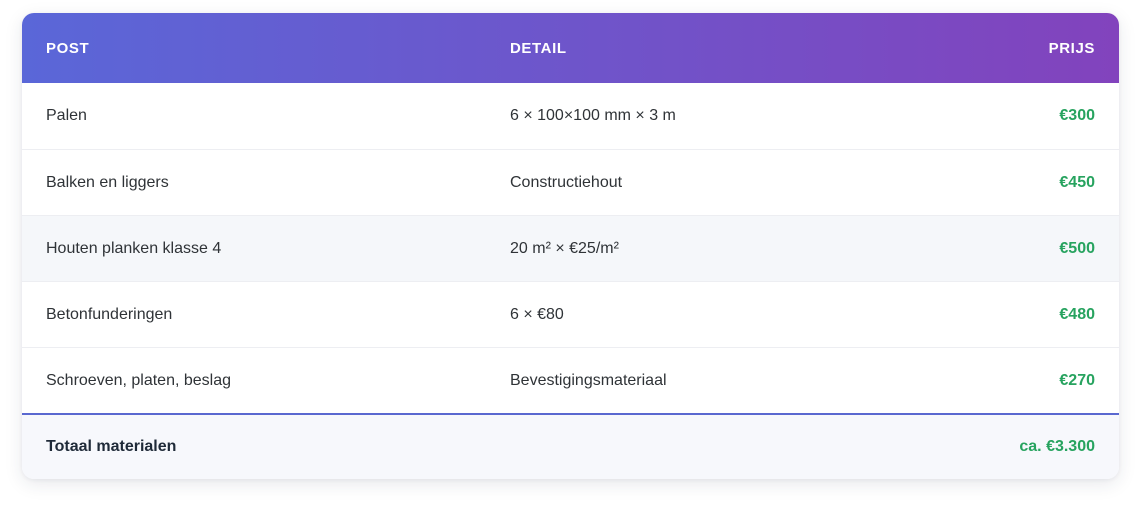 The width and height of the screenshot is (1141, 509). What do you see at coordinates (1077, 314) in the screenshot?
I see `cell-prijs: €480` at bounding box center [1077, 314].